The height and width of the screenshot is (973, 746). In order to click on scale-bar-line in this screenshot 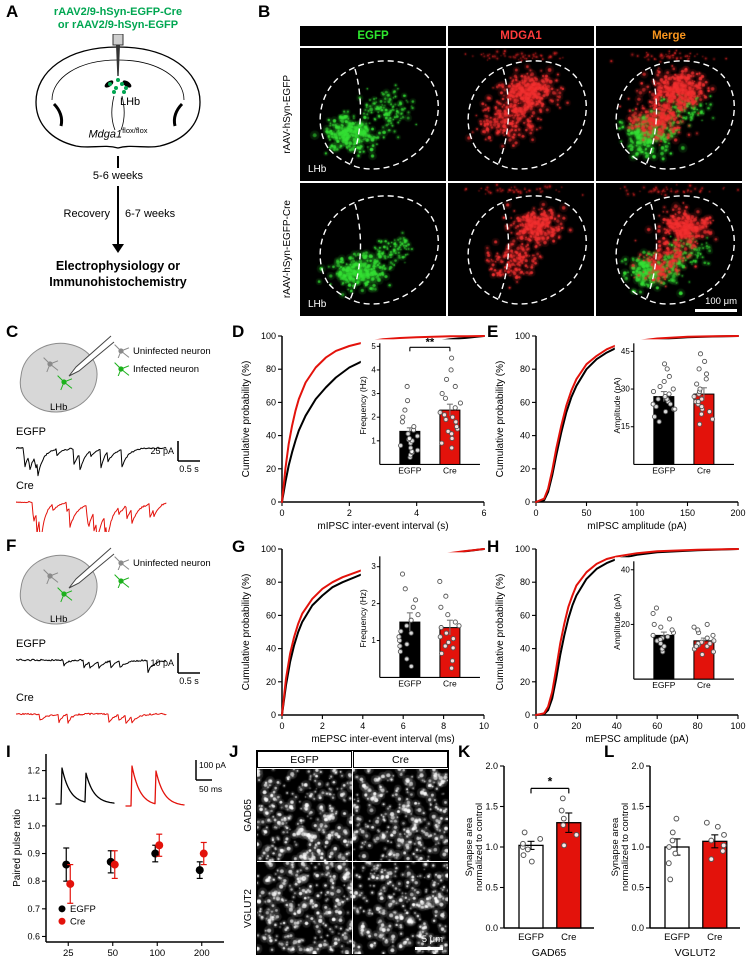, I will do `click(716, 310)`.